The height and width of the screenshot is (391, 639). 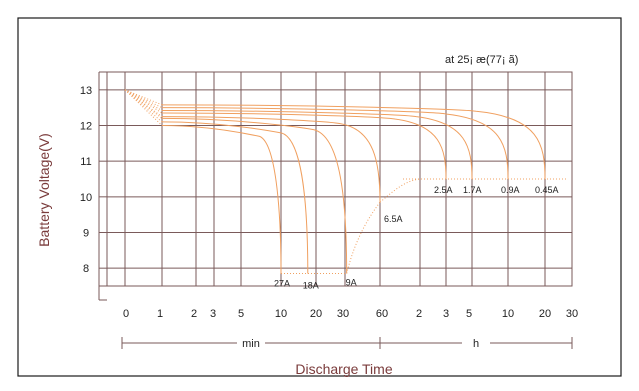 What do you see at coordinates (510, 190) in the screenshot?
I see `series-label: 0.9A` at bounding box center [510, 190].